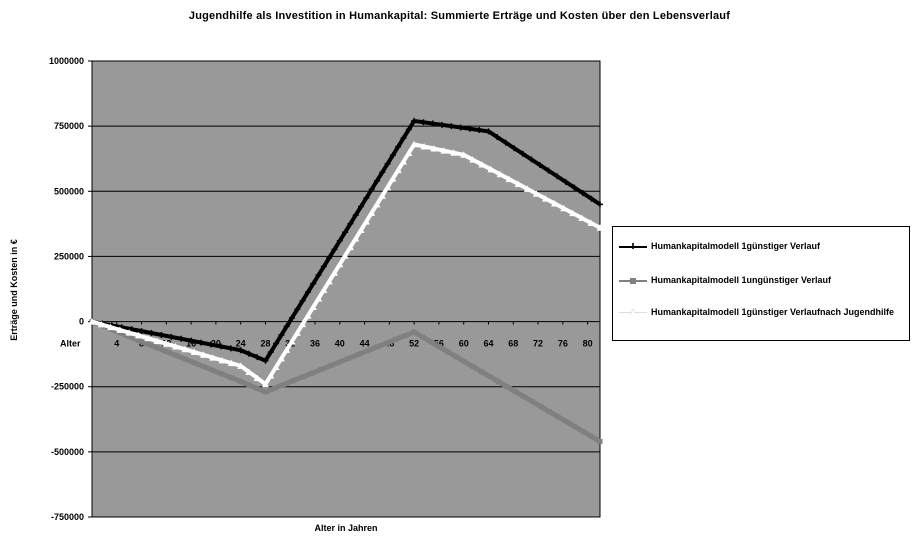 The width and height of the screenshot is (919, 543). What do you see at coordinates (588, 344) in the screenshot?
I see `x-tick-label: 80` at bounding box center [588, 344].